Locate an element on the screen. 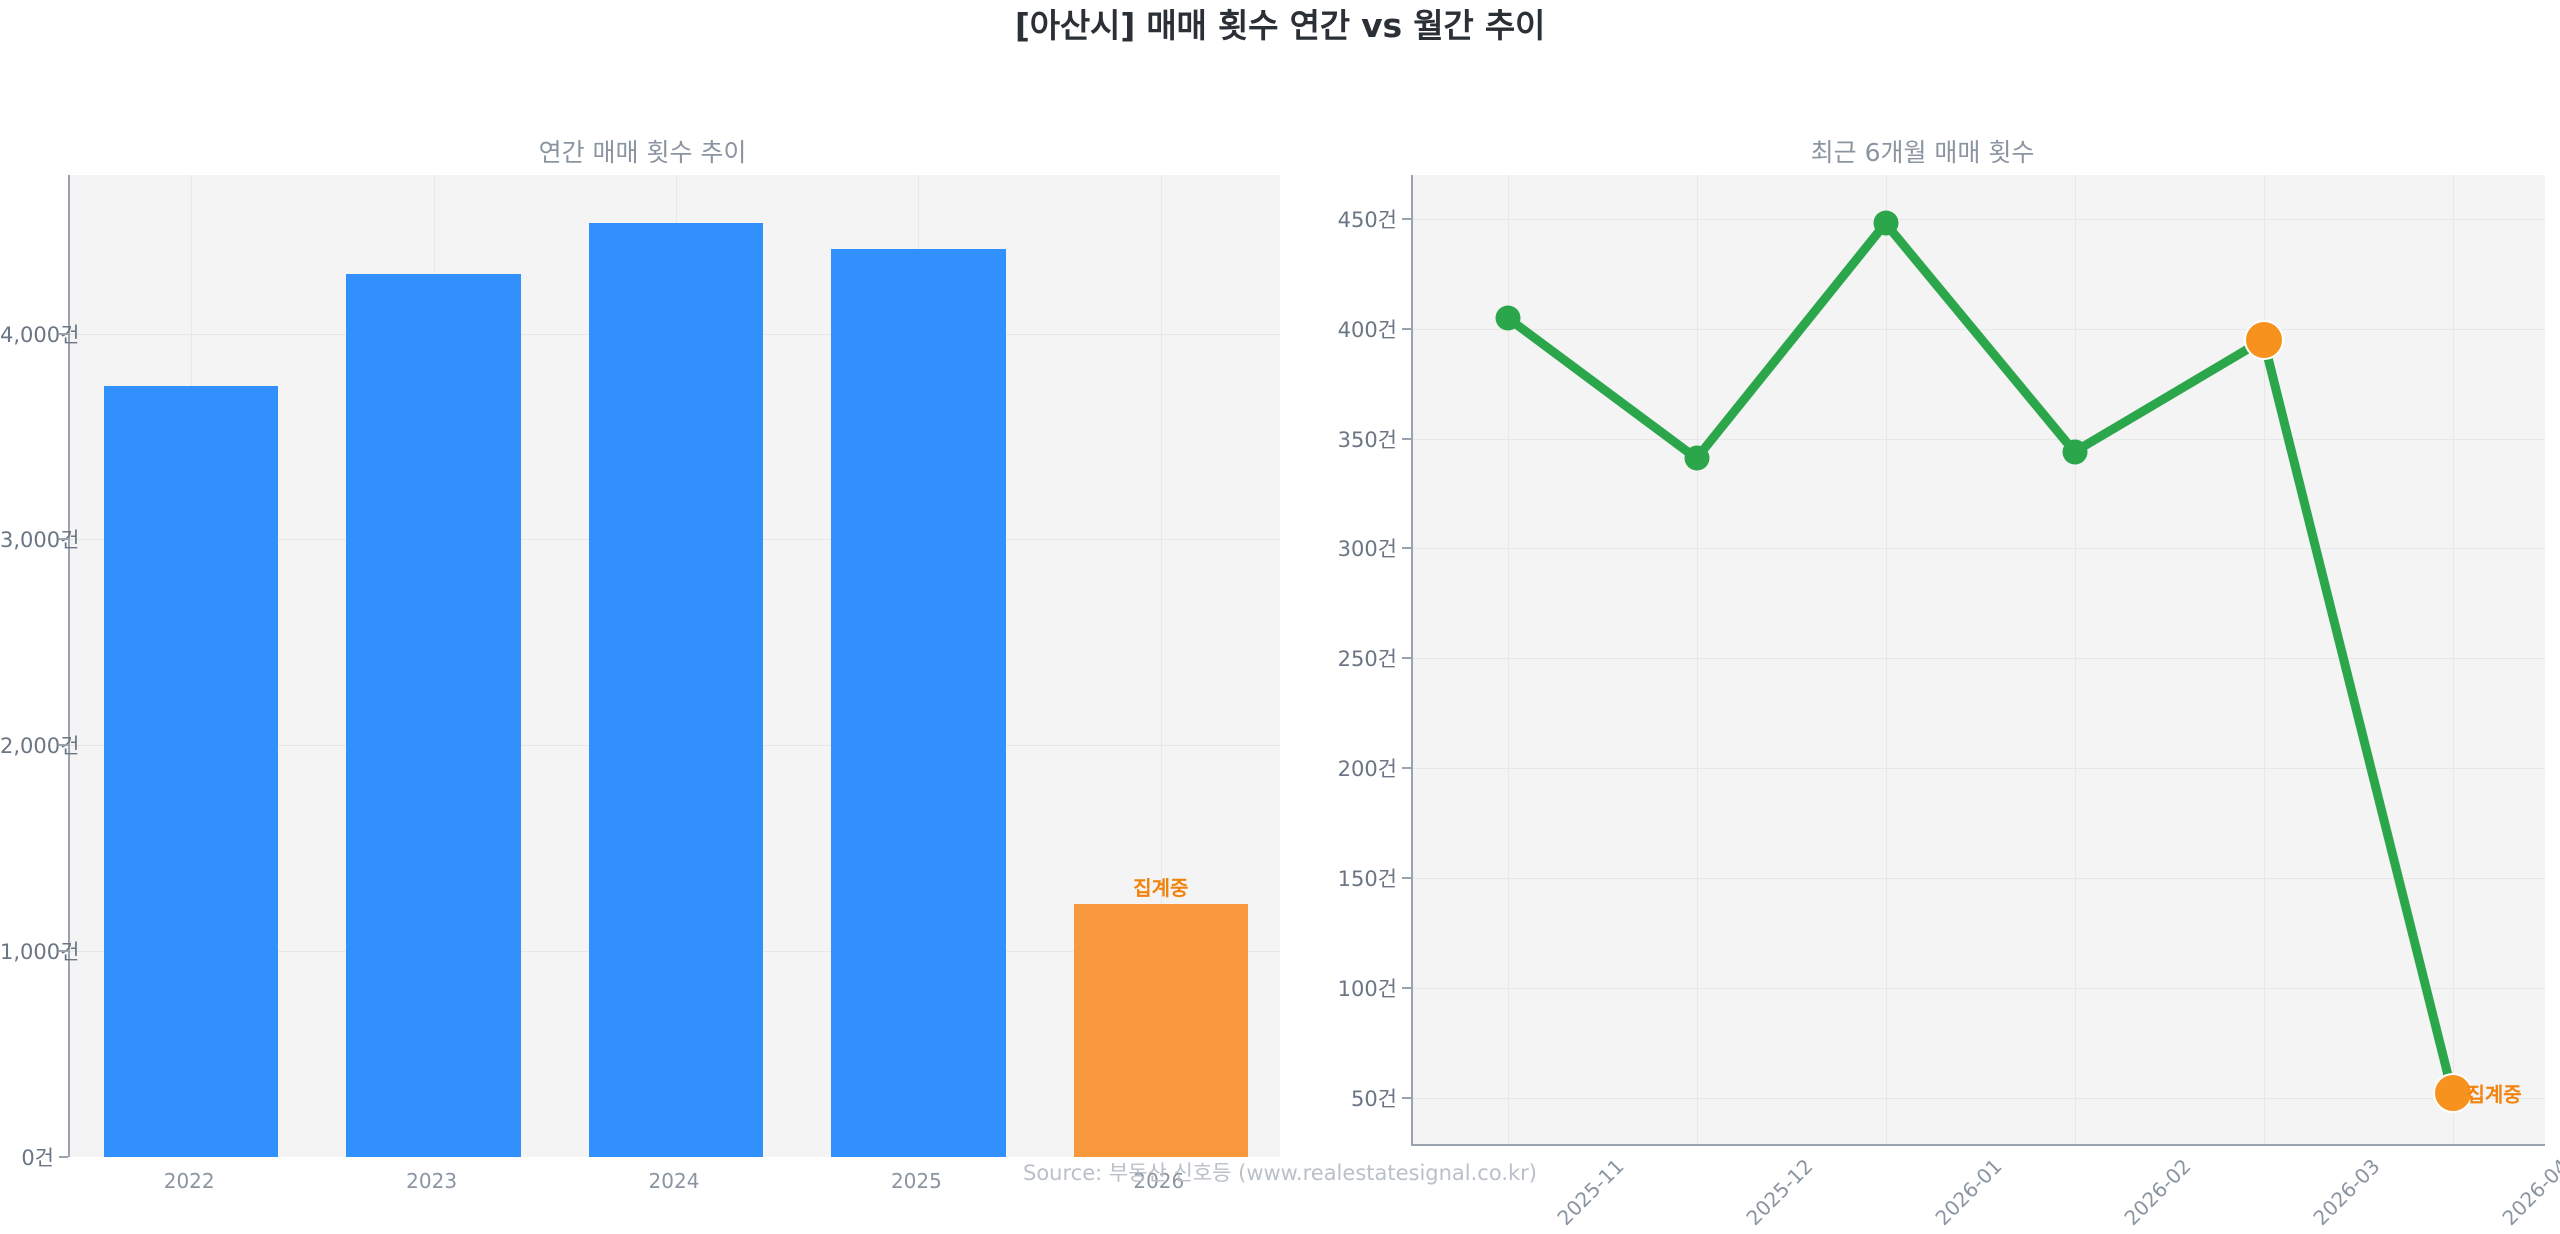 This screenshot has width=2560, height=1234. y-axis-tick-label: 200건 is located at coordinates (1367, 769).